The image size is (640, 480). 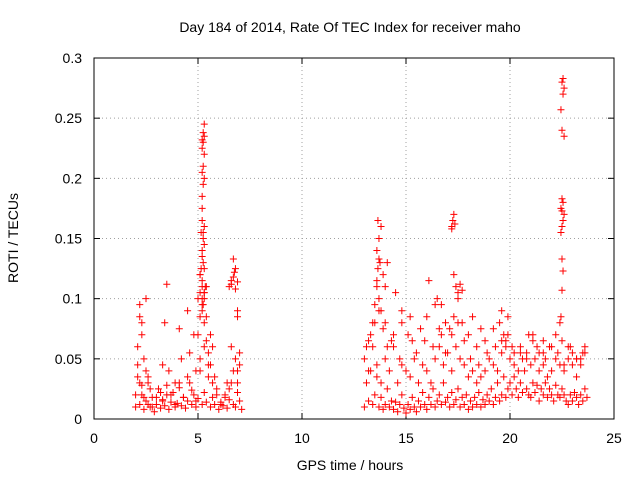 What do you see at coordinates (356, 438) in the screenshot?
I see `x-tick-labels: 0 5 10 15 20 25` at bounding box center [356, 438].